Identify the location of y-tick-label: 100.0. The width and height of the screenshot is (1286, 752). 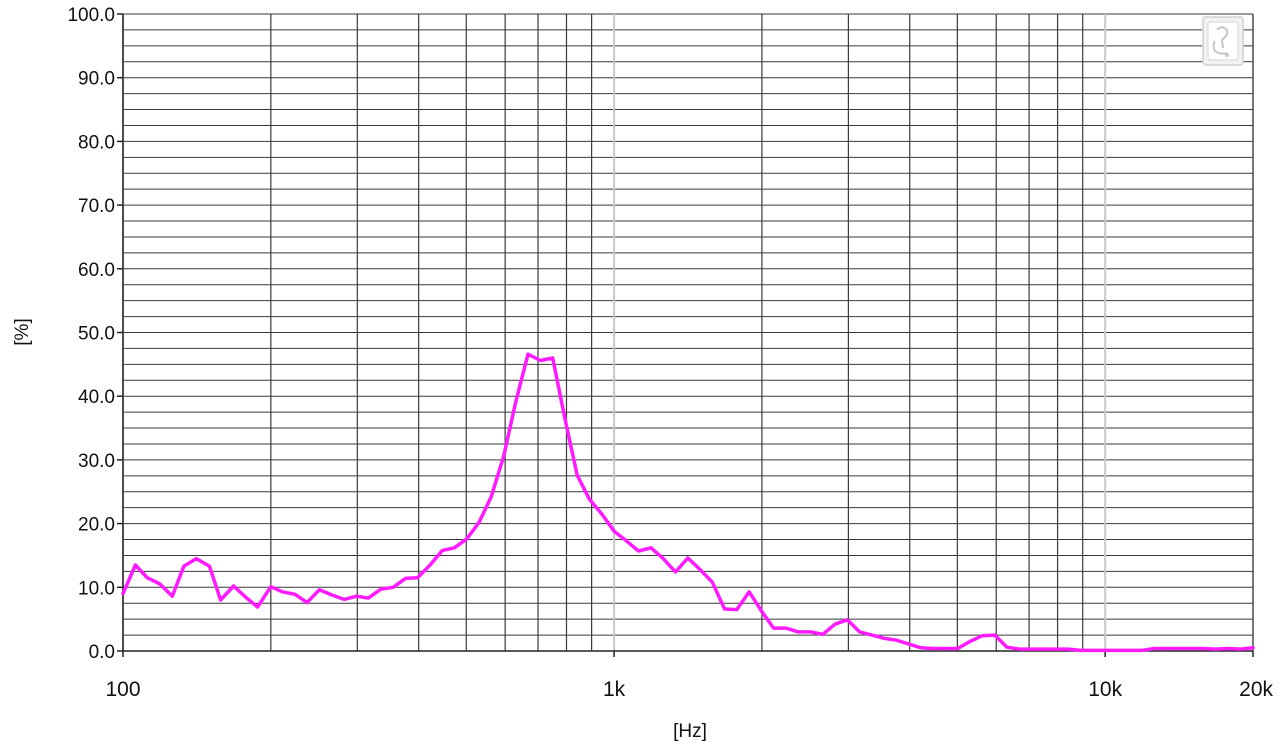
(91, 15).